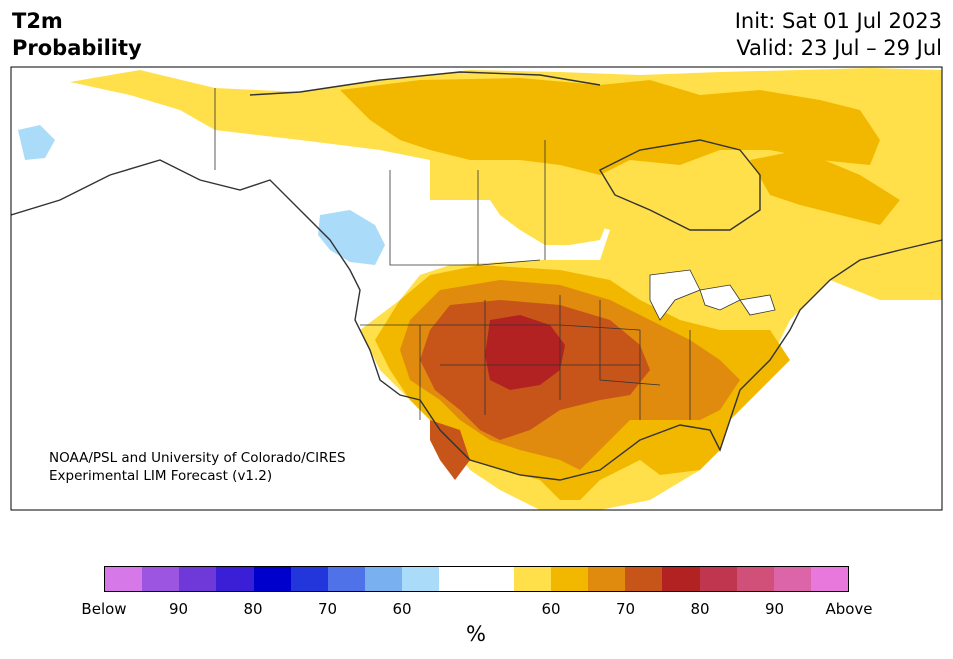 This screenshot has width=953, height=659. I want to click on title-line-2: Probability, so click(77, 48).